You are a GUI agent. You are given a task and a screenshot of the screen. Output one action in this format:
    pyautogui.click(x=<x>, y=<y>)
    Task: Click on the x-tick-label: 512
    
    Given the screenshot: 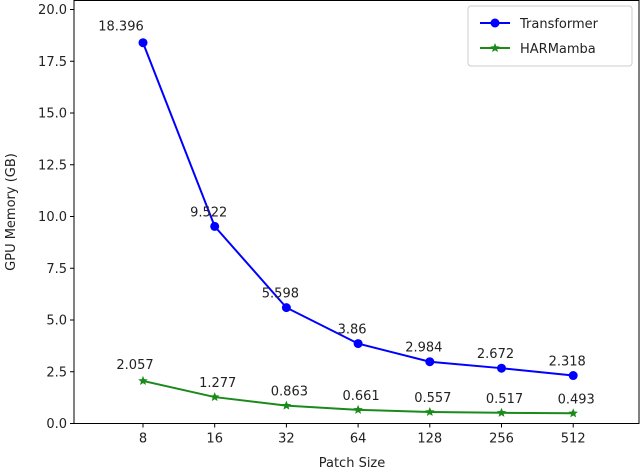 What is the action you would take?
    pyautogui.click(x=573, y=439)
    